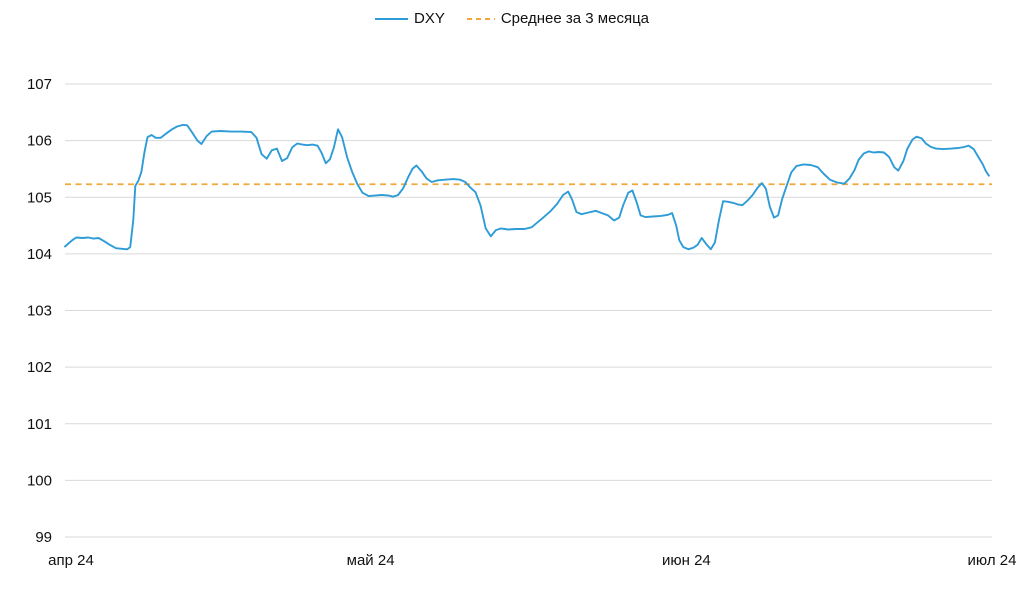  What do you see at coordinates (39, 367) in the screenshot?
I see `y-tick-label: 102` at bounding box center [39, 367].